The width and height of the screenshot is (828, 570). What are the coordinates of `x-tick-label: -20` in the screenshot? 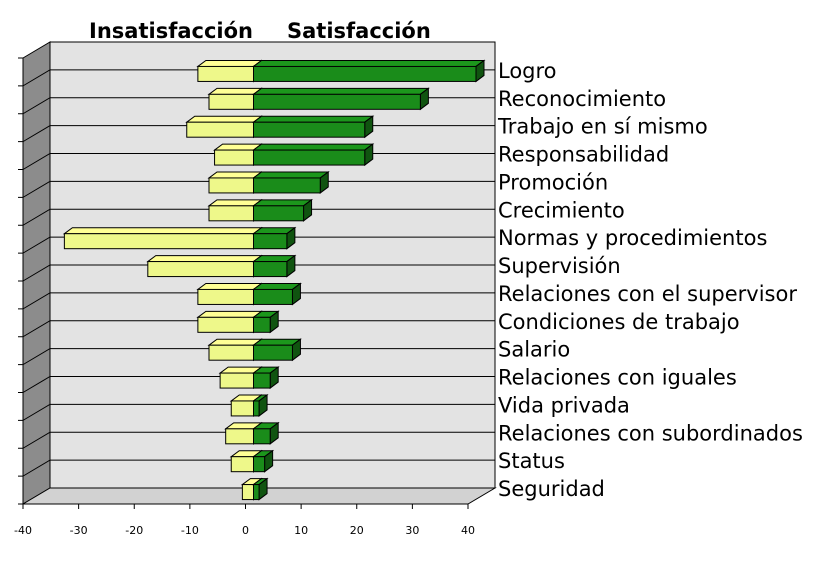 It's located at (134, 530).